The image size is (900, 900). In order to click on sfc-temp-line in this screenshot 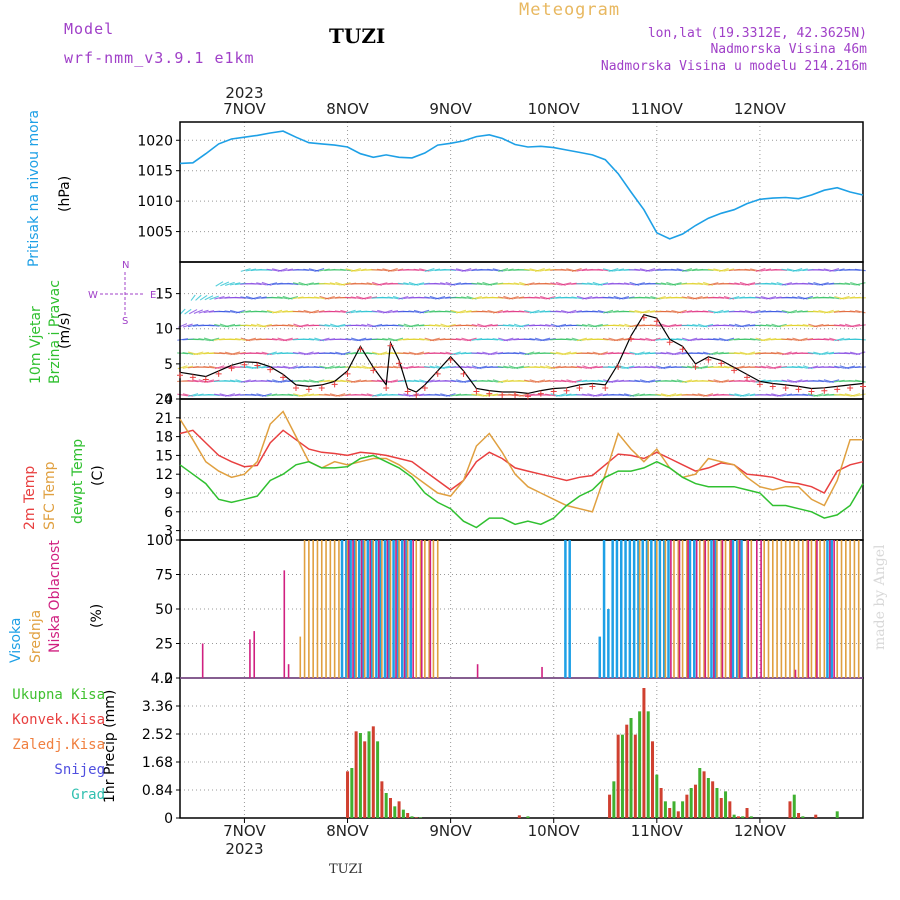, I will do `click(521, 461)`.